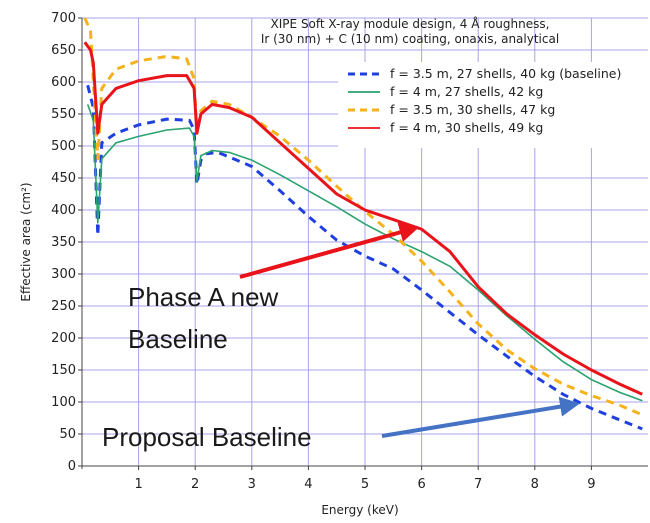 This screenshot has width=650, height=523. What do you see at coordinates (63, 18) in the screenshot?
I see `y-tick-label-700: 700` at bounding box center [63, 18].